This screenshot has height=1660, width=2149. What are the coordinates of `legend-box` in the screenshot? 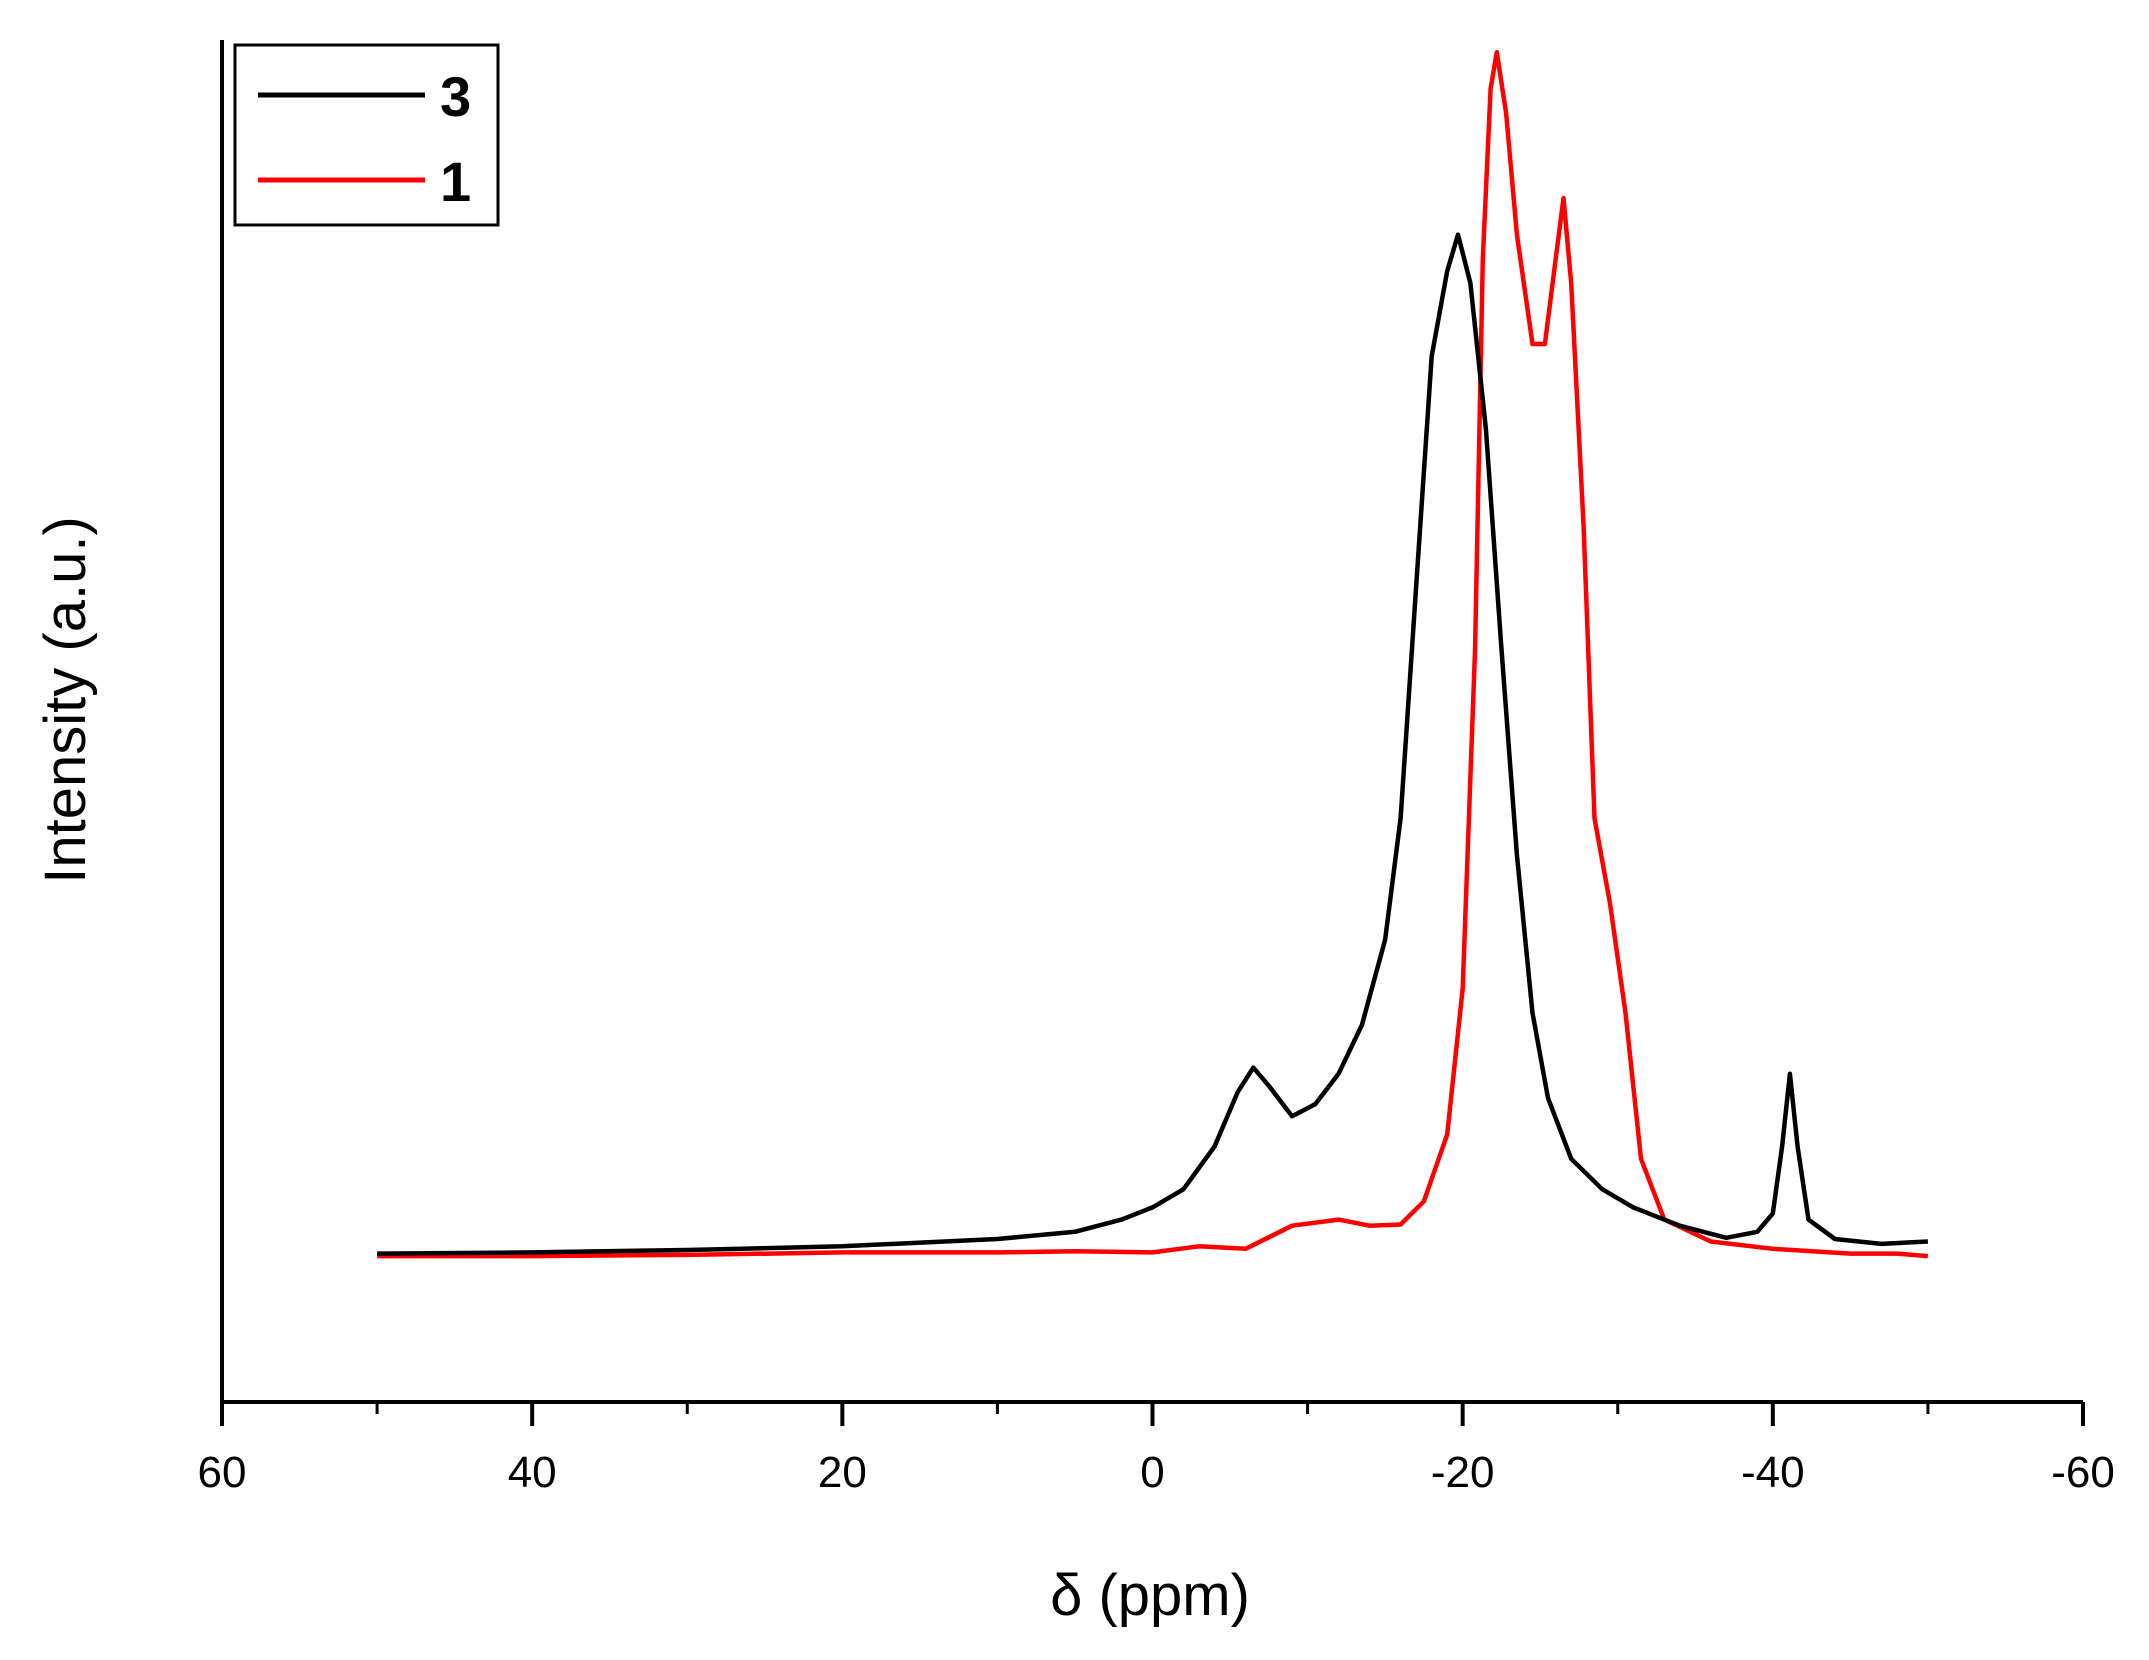 It's located at (366, 135).